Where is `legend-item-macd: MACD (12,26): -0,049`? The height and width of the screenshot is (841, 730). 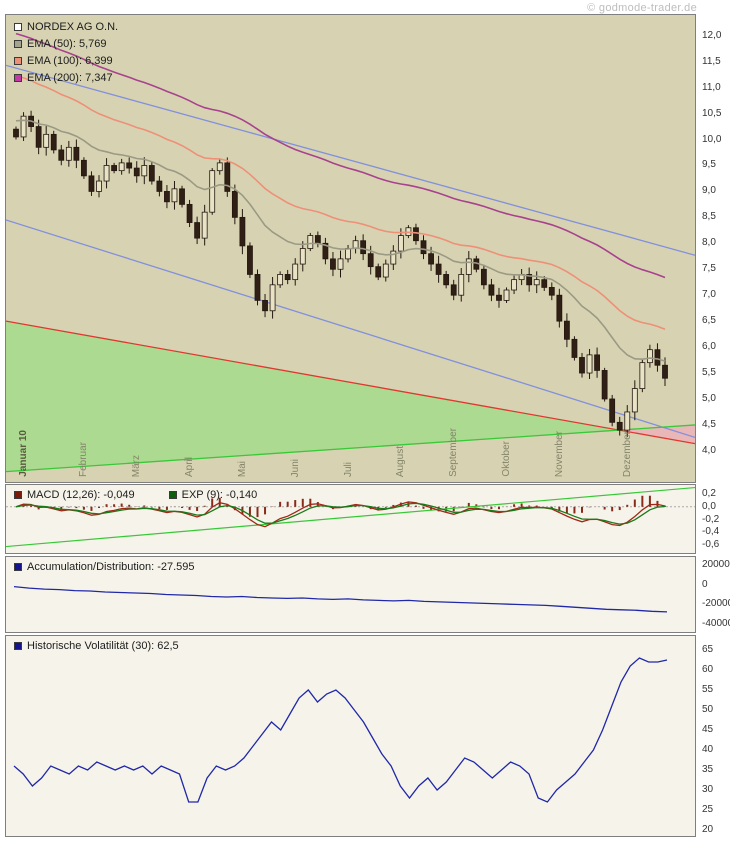
legend-item-macd: MACD (12,26): -0,049 is located at coordinates (74, 494).